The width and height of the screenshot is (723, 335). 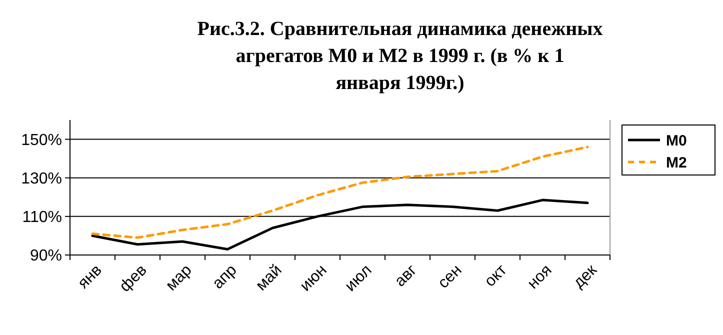 I want to click on x-tick-label: авг, so click(x=406, y=276).